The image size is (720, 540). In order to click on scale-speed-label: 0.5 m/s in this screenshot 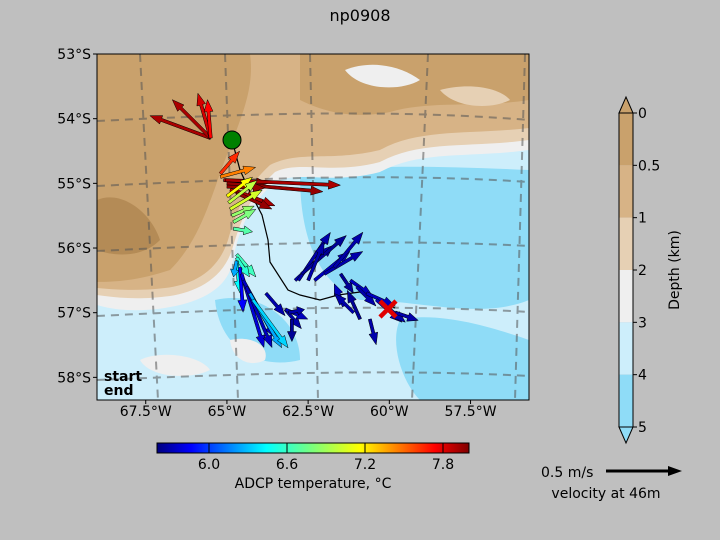, I will do `click(567, 473)`.